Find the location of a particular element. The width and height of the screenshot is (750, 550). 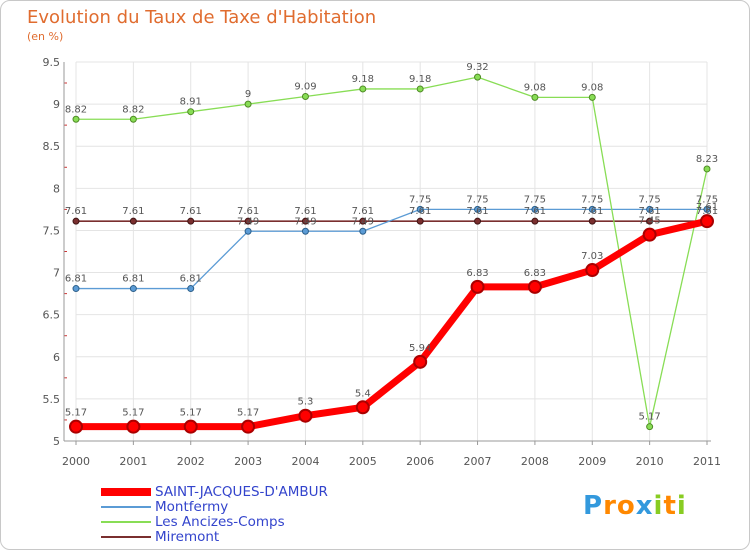

data-label: 5.3 is located at coordinates (306, 402).